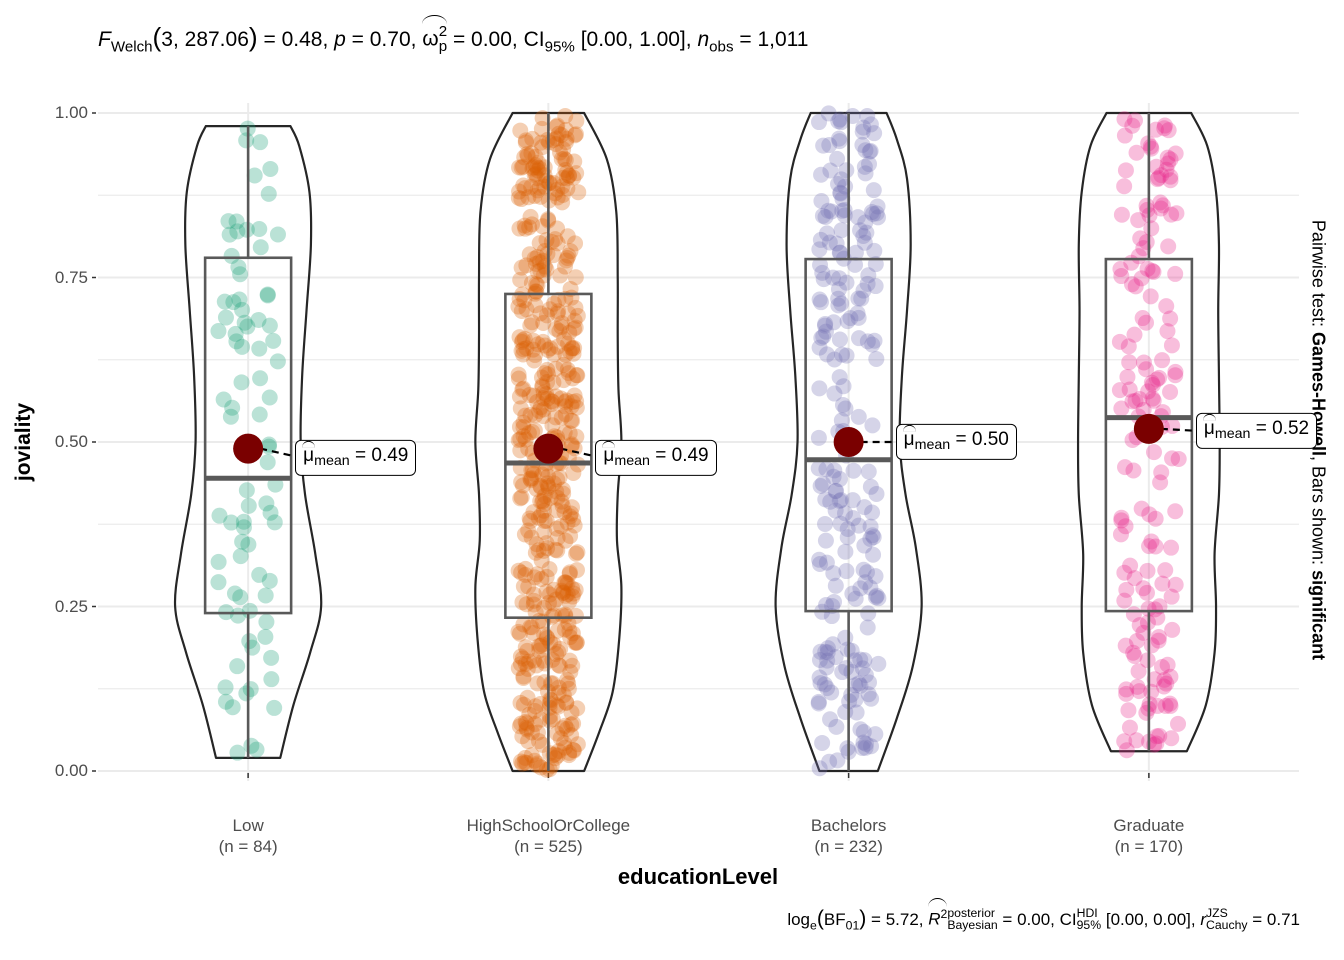 The width and height of the screenshot is (1344, 960). What do you see at coordinates (1209, 426) in the screenshot?
I see `mean-symbol: μ` at bounding box center [1209, 426].